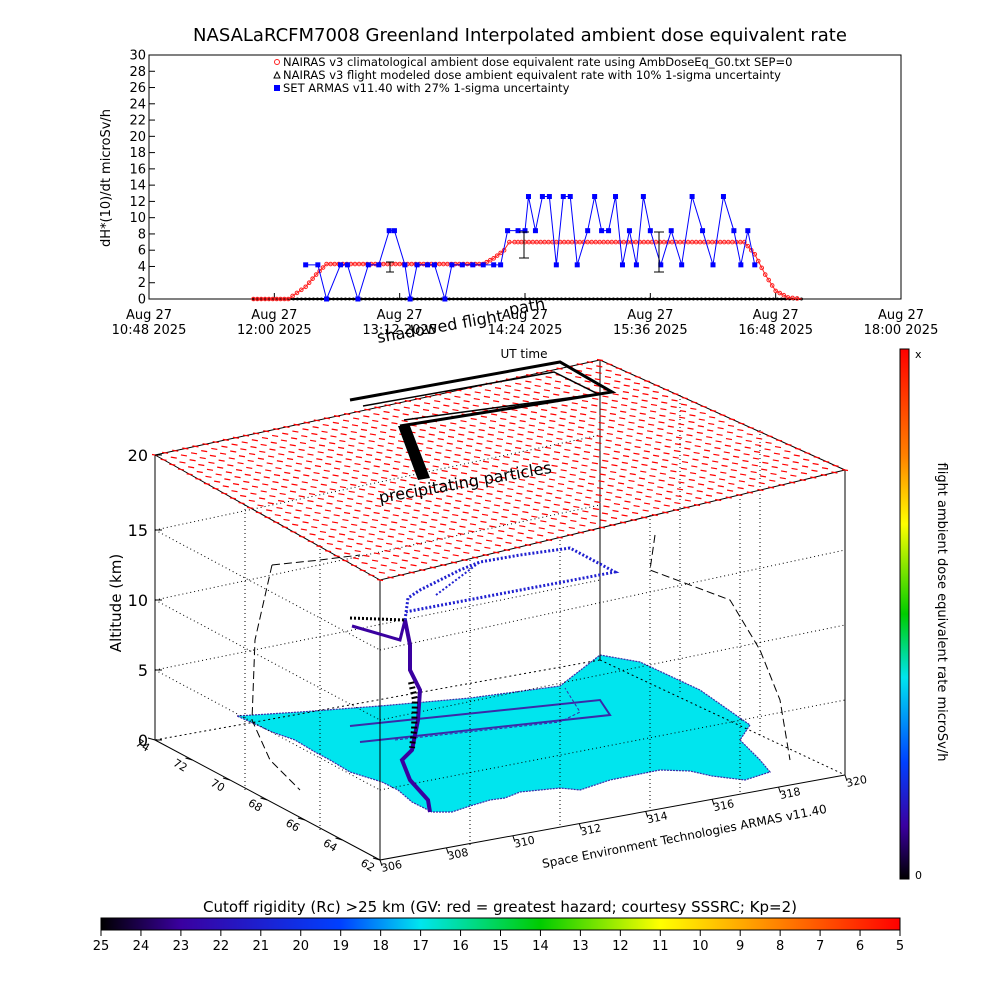 The width and height of the screenshot is (1000, 1000). What do you see at coordinates (525, 330) in the screenshot?
I see `x-tick-label-time: 14:24 2025` at bounding box center [525, 330].